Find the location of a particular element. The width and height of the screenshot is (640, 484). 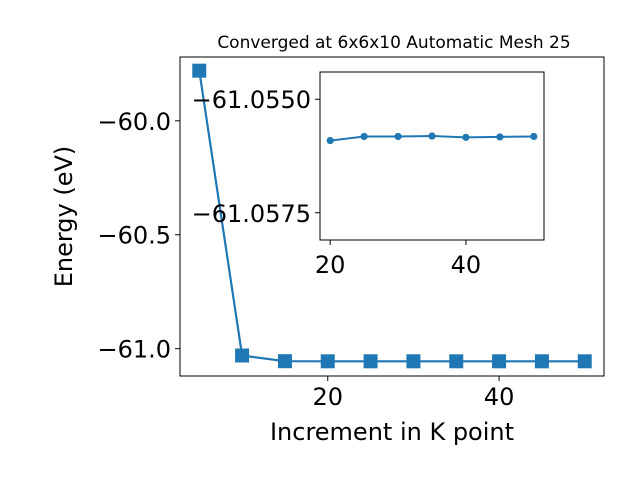

x-tick-label: 40 is located at coordinates (499, 397).